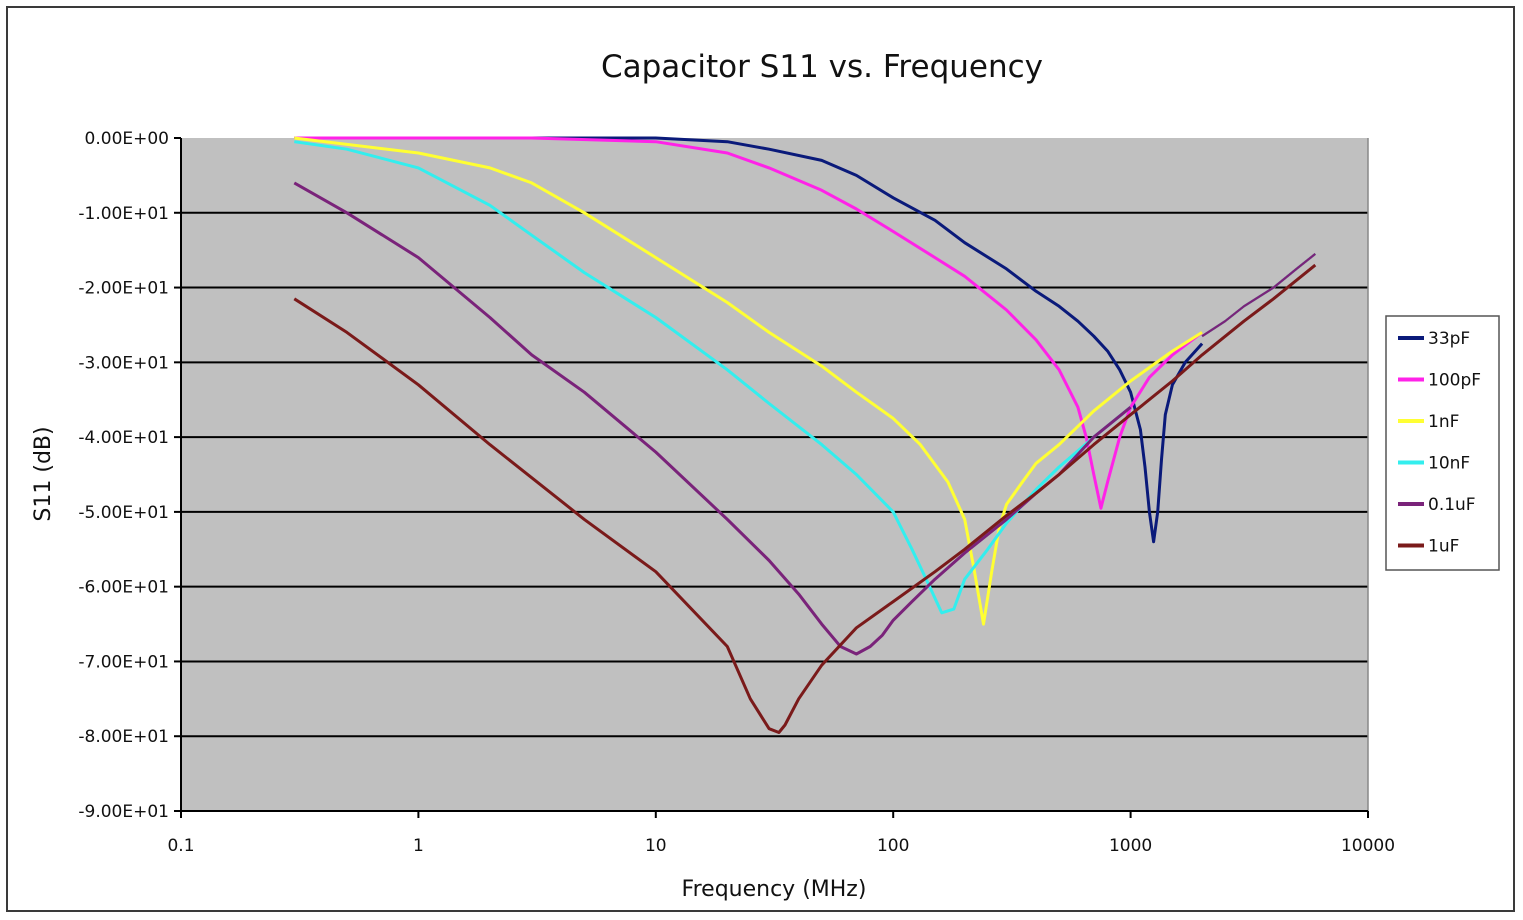 This screenshot has width=1523, height=920. I want to click on y-tick-label-5: -5.00E+01, so click(123, 513).